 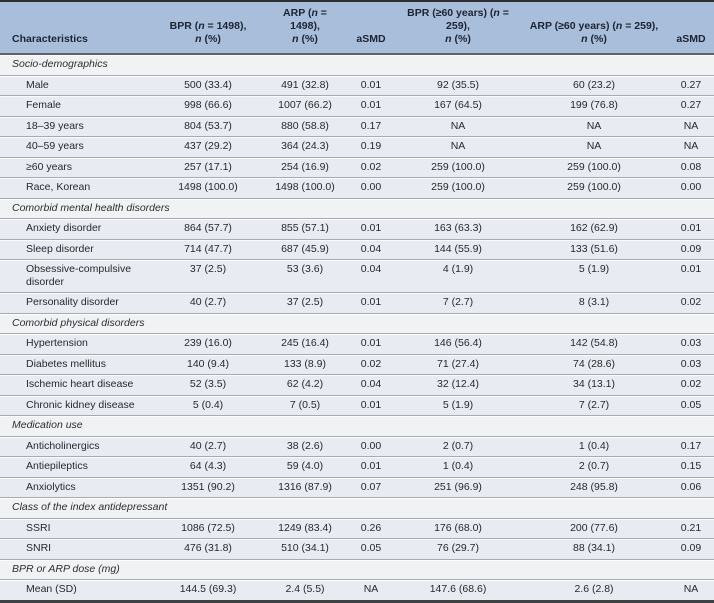 I want to click on column-header-characteristics: Characteristics, so click(x=76, y=28).